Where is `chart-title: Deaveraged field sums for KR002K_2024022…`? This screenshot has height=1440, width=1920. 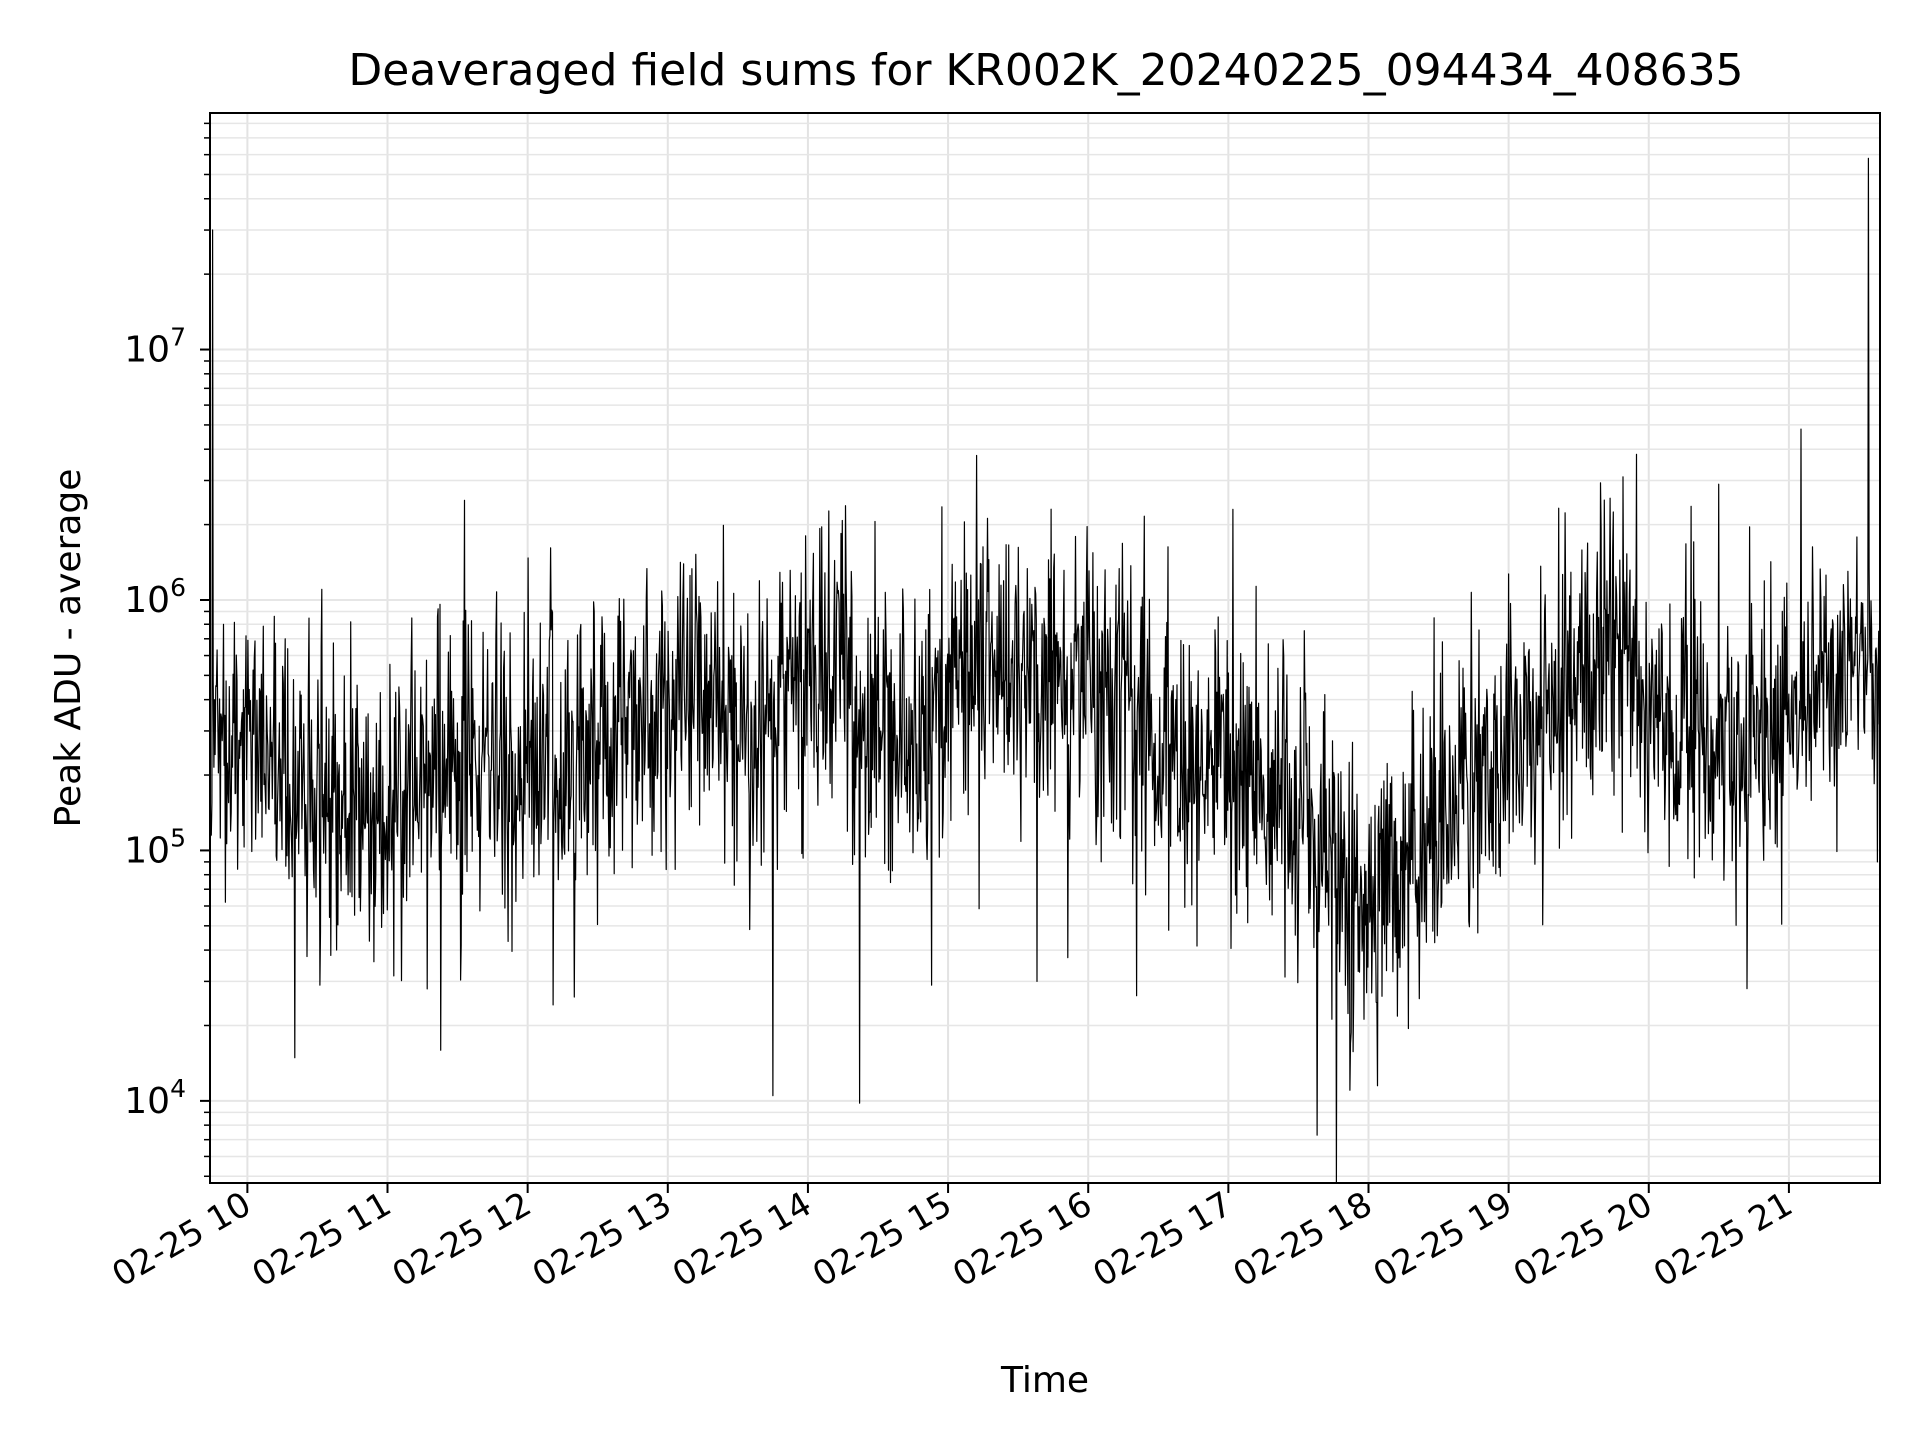 chart-title: Deaveraged field sums for KR002K_2024022… is located at coordinates (1045, 70).